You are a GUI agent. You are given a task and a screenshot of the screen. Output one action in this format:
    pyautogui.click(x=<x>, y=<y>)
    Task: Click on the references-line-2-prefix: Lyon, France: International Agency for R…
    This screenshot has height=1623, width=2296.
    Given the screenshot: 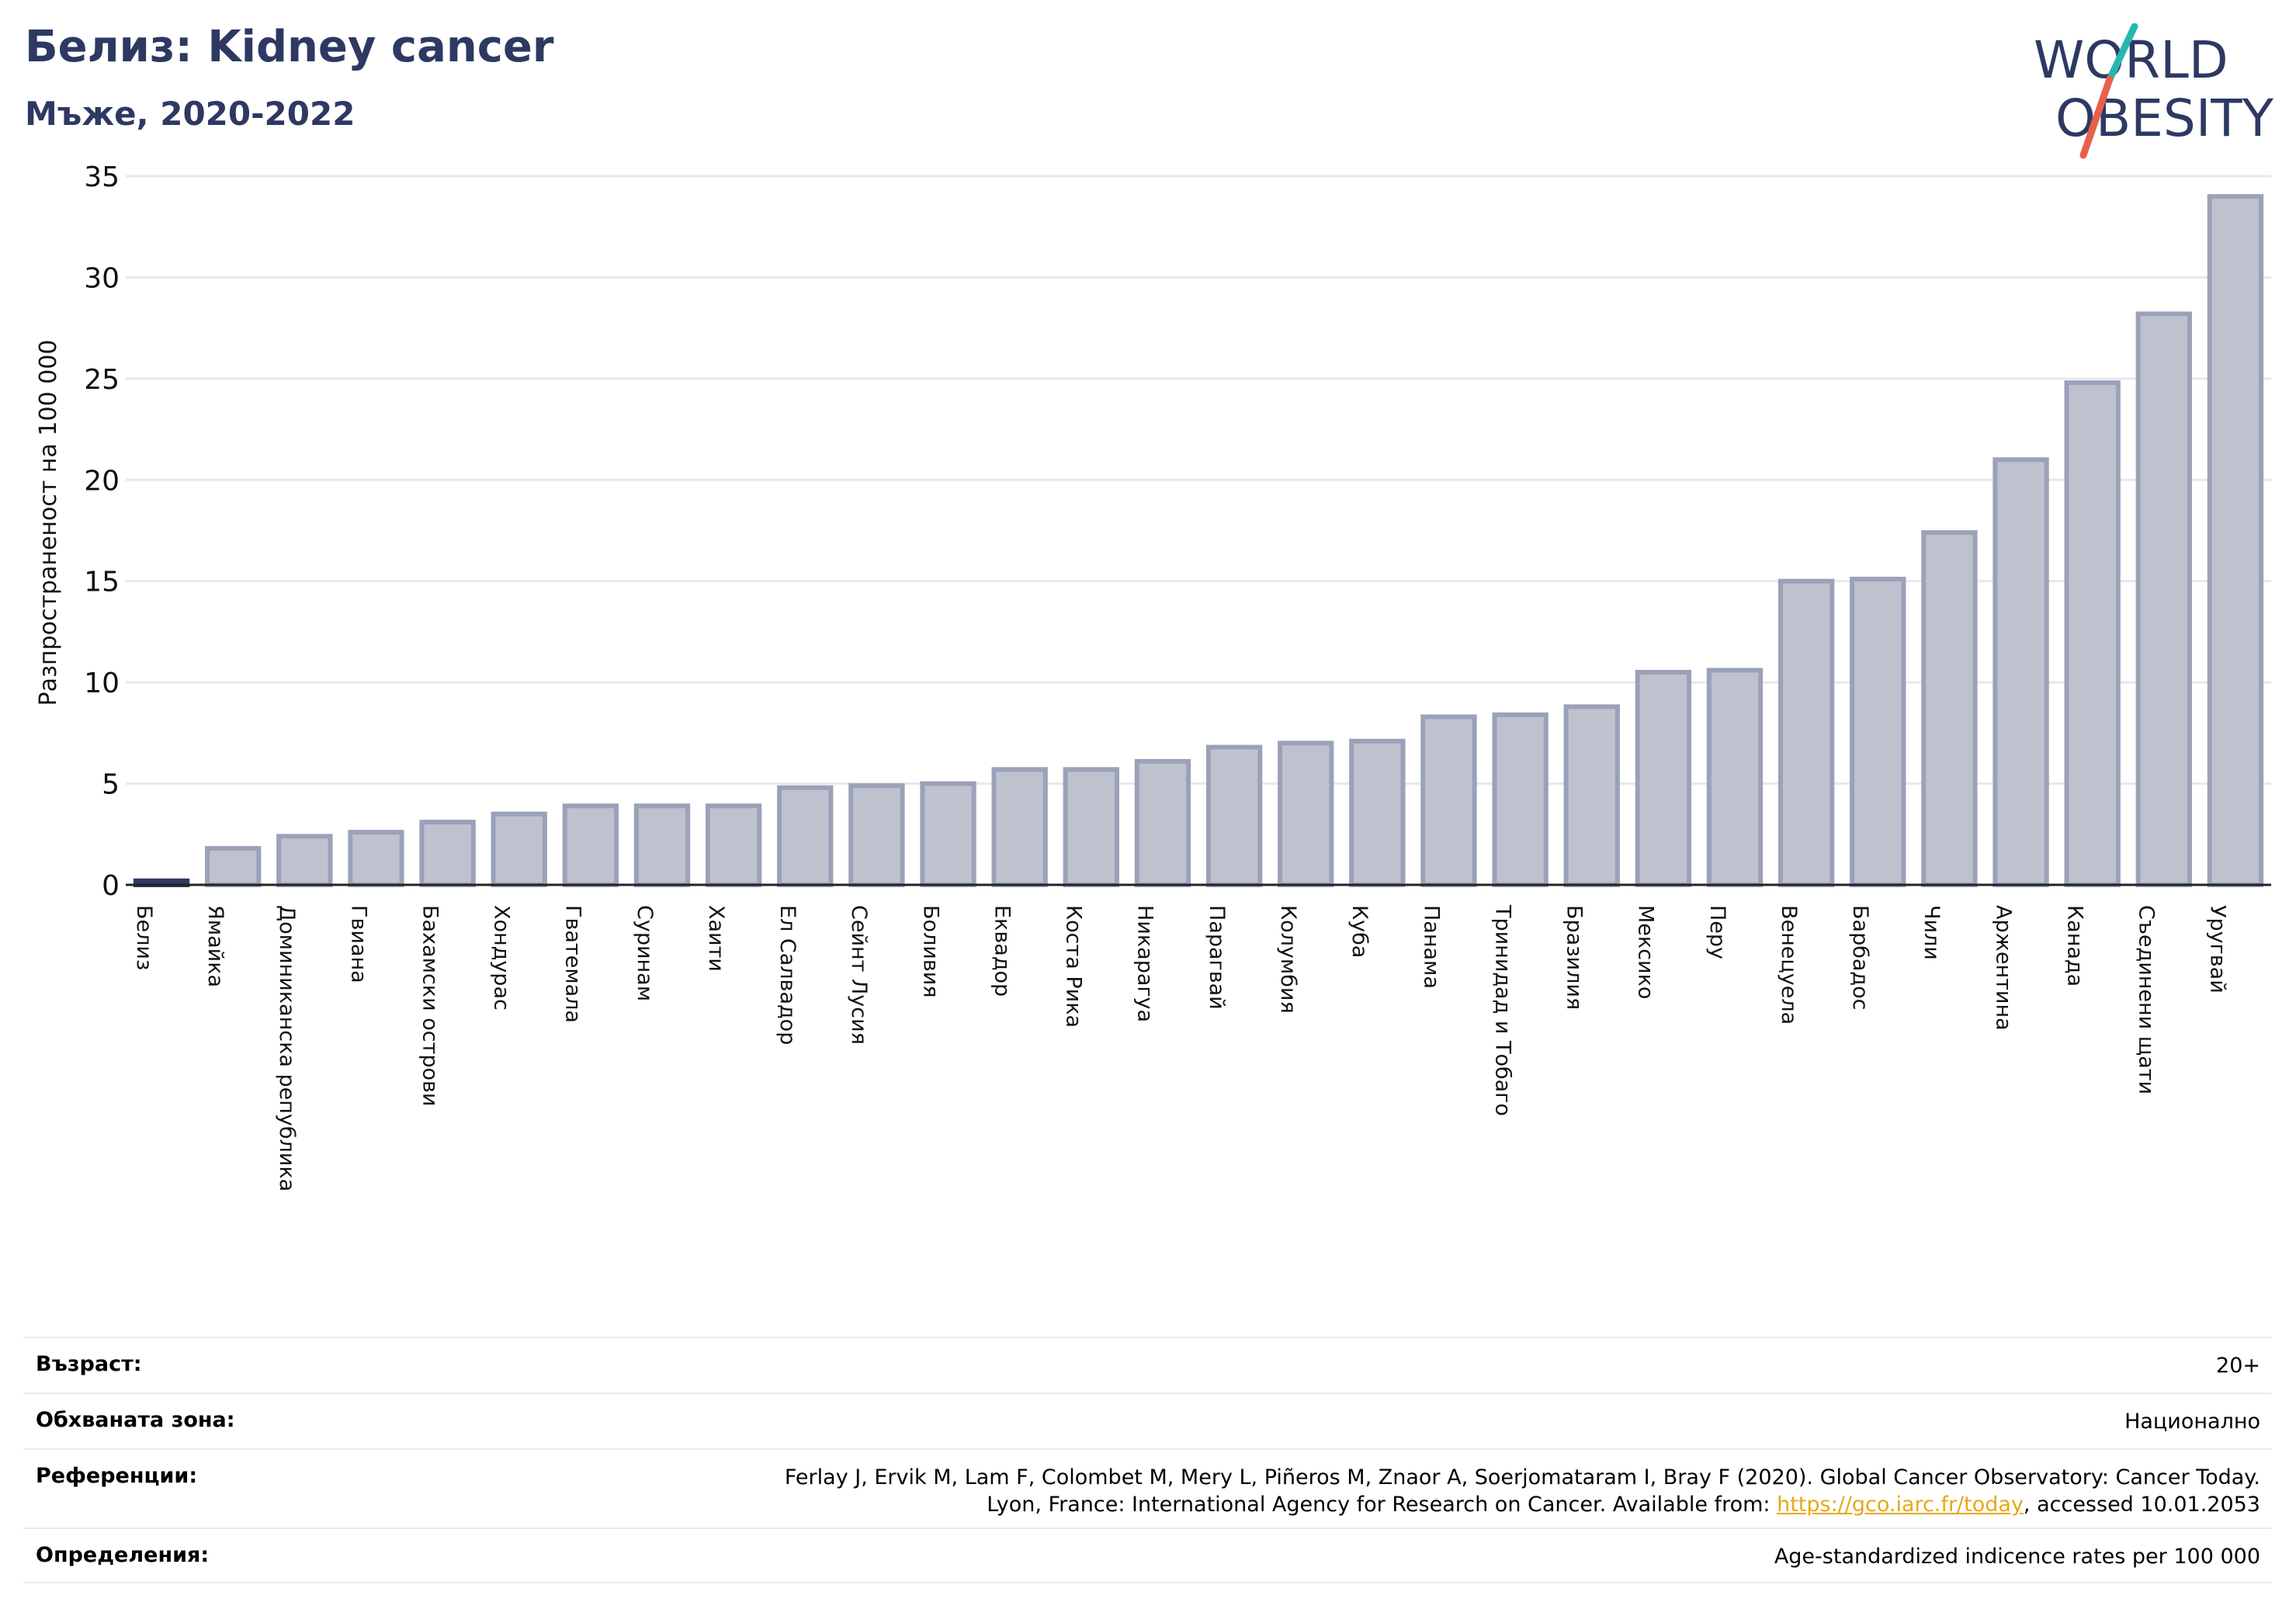 What is the action you would take?
    pyautogui.click(x=1382, y=1505)
    